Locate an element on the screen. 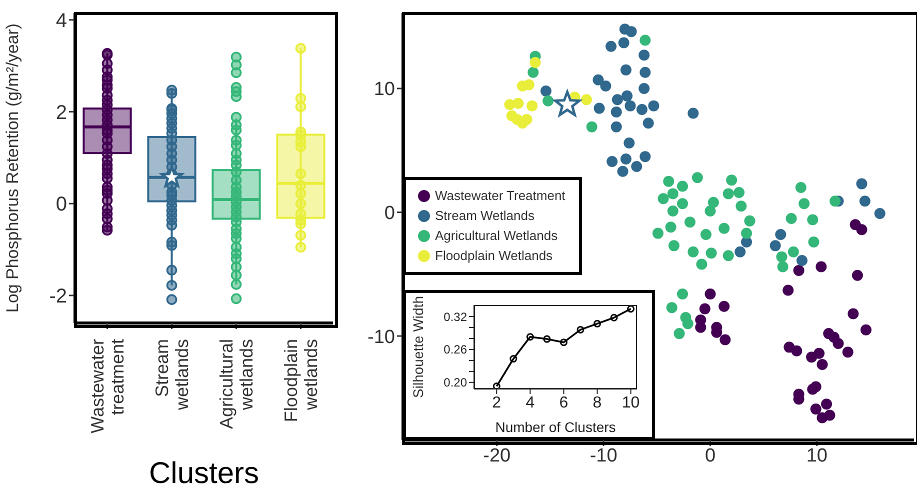 The width and height of the screenshot is (917, 485). legend-label: Wastewater Treatment is located at coordinates (500, 196).